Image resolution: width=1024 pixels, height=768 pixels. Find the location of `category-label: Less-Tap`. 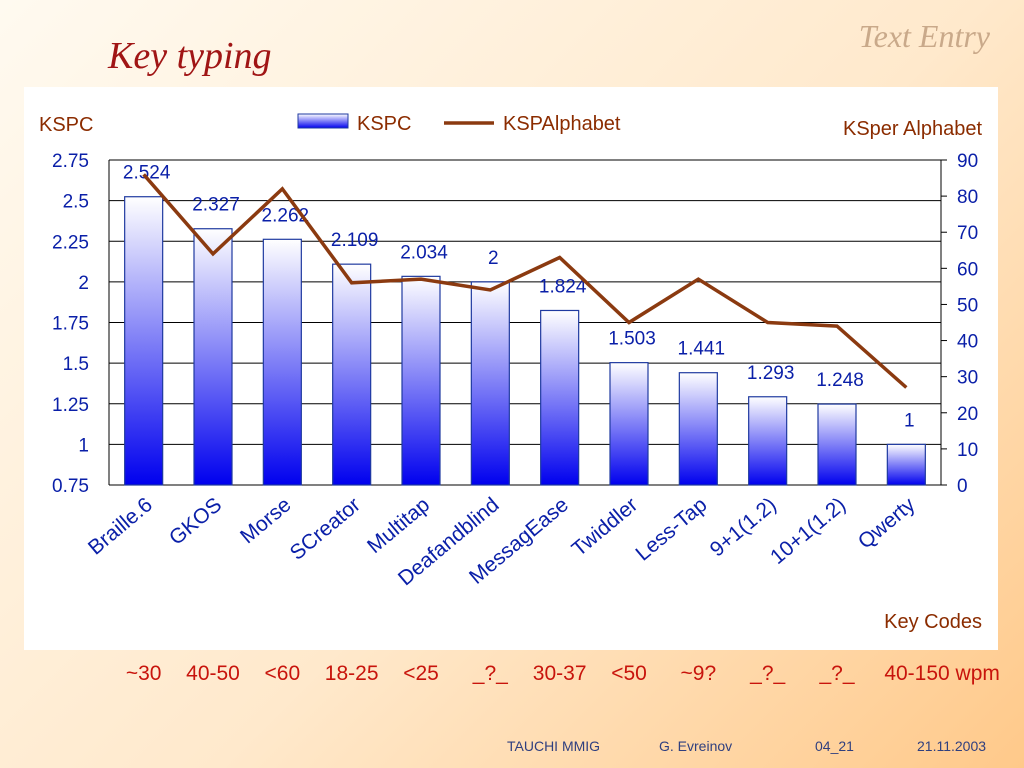

category-label: Less-Tap is located at coordinates (671, 529).